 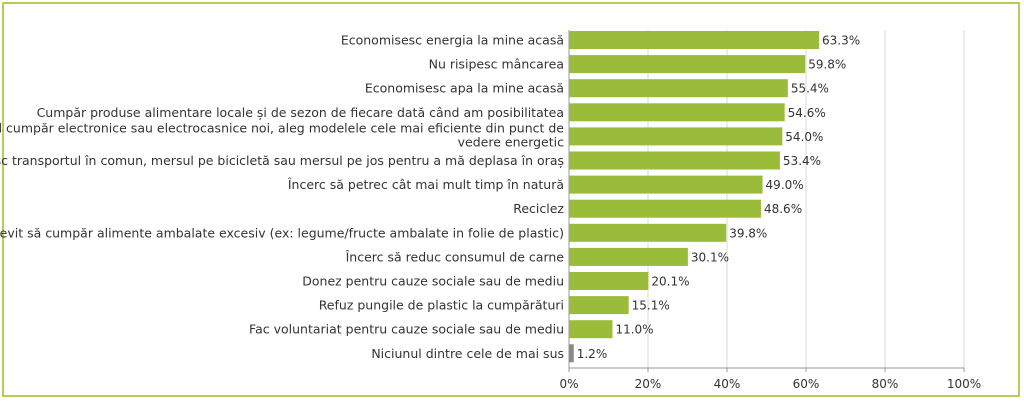 What do you see at coordinates (806, 384) in the screenshot?
I see `x-tick-label: 60%` at bounding box center [806, 384].